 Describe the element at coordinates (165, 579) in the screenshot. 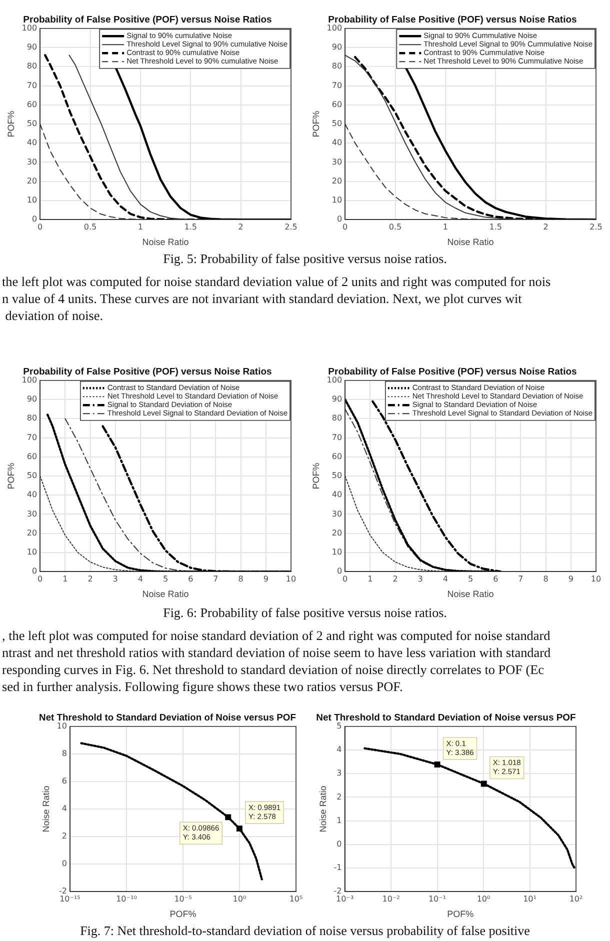

I see `x-tick-label: 5` at that location.